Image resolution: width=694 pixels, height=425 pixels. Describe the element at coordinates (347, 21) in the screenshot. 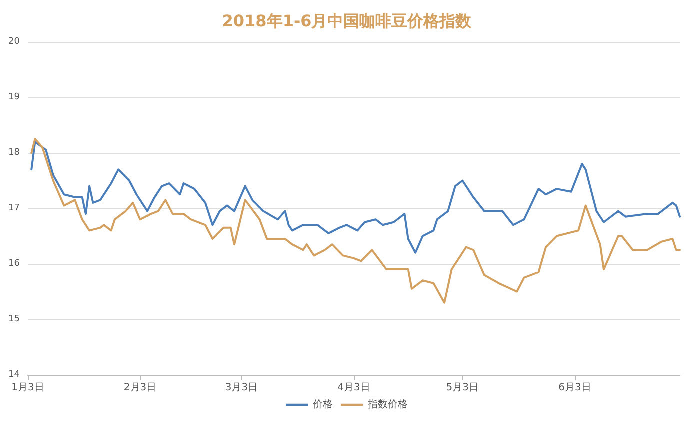

I see `chart-title: 2018年1-6月中国咖啡豆价格指数` at that location.